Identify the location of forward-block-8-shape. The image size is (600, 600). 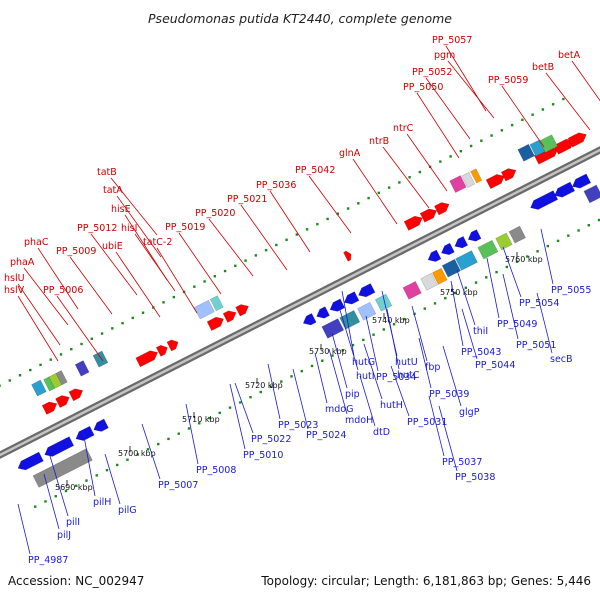
(458, 184).